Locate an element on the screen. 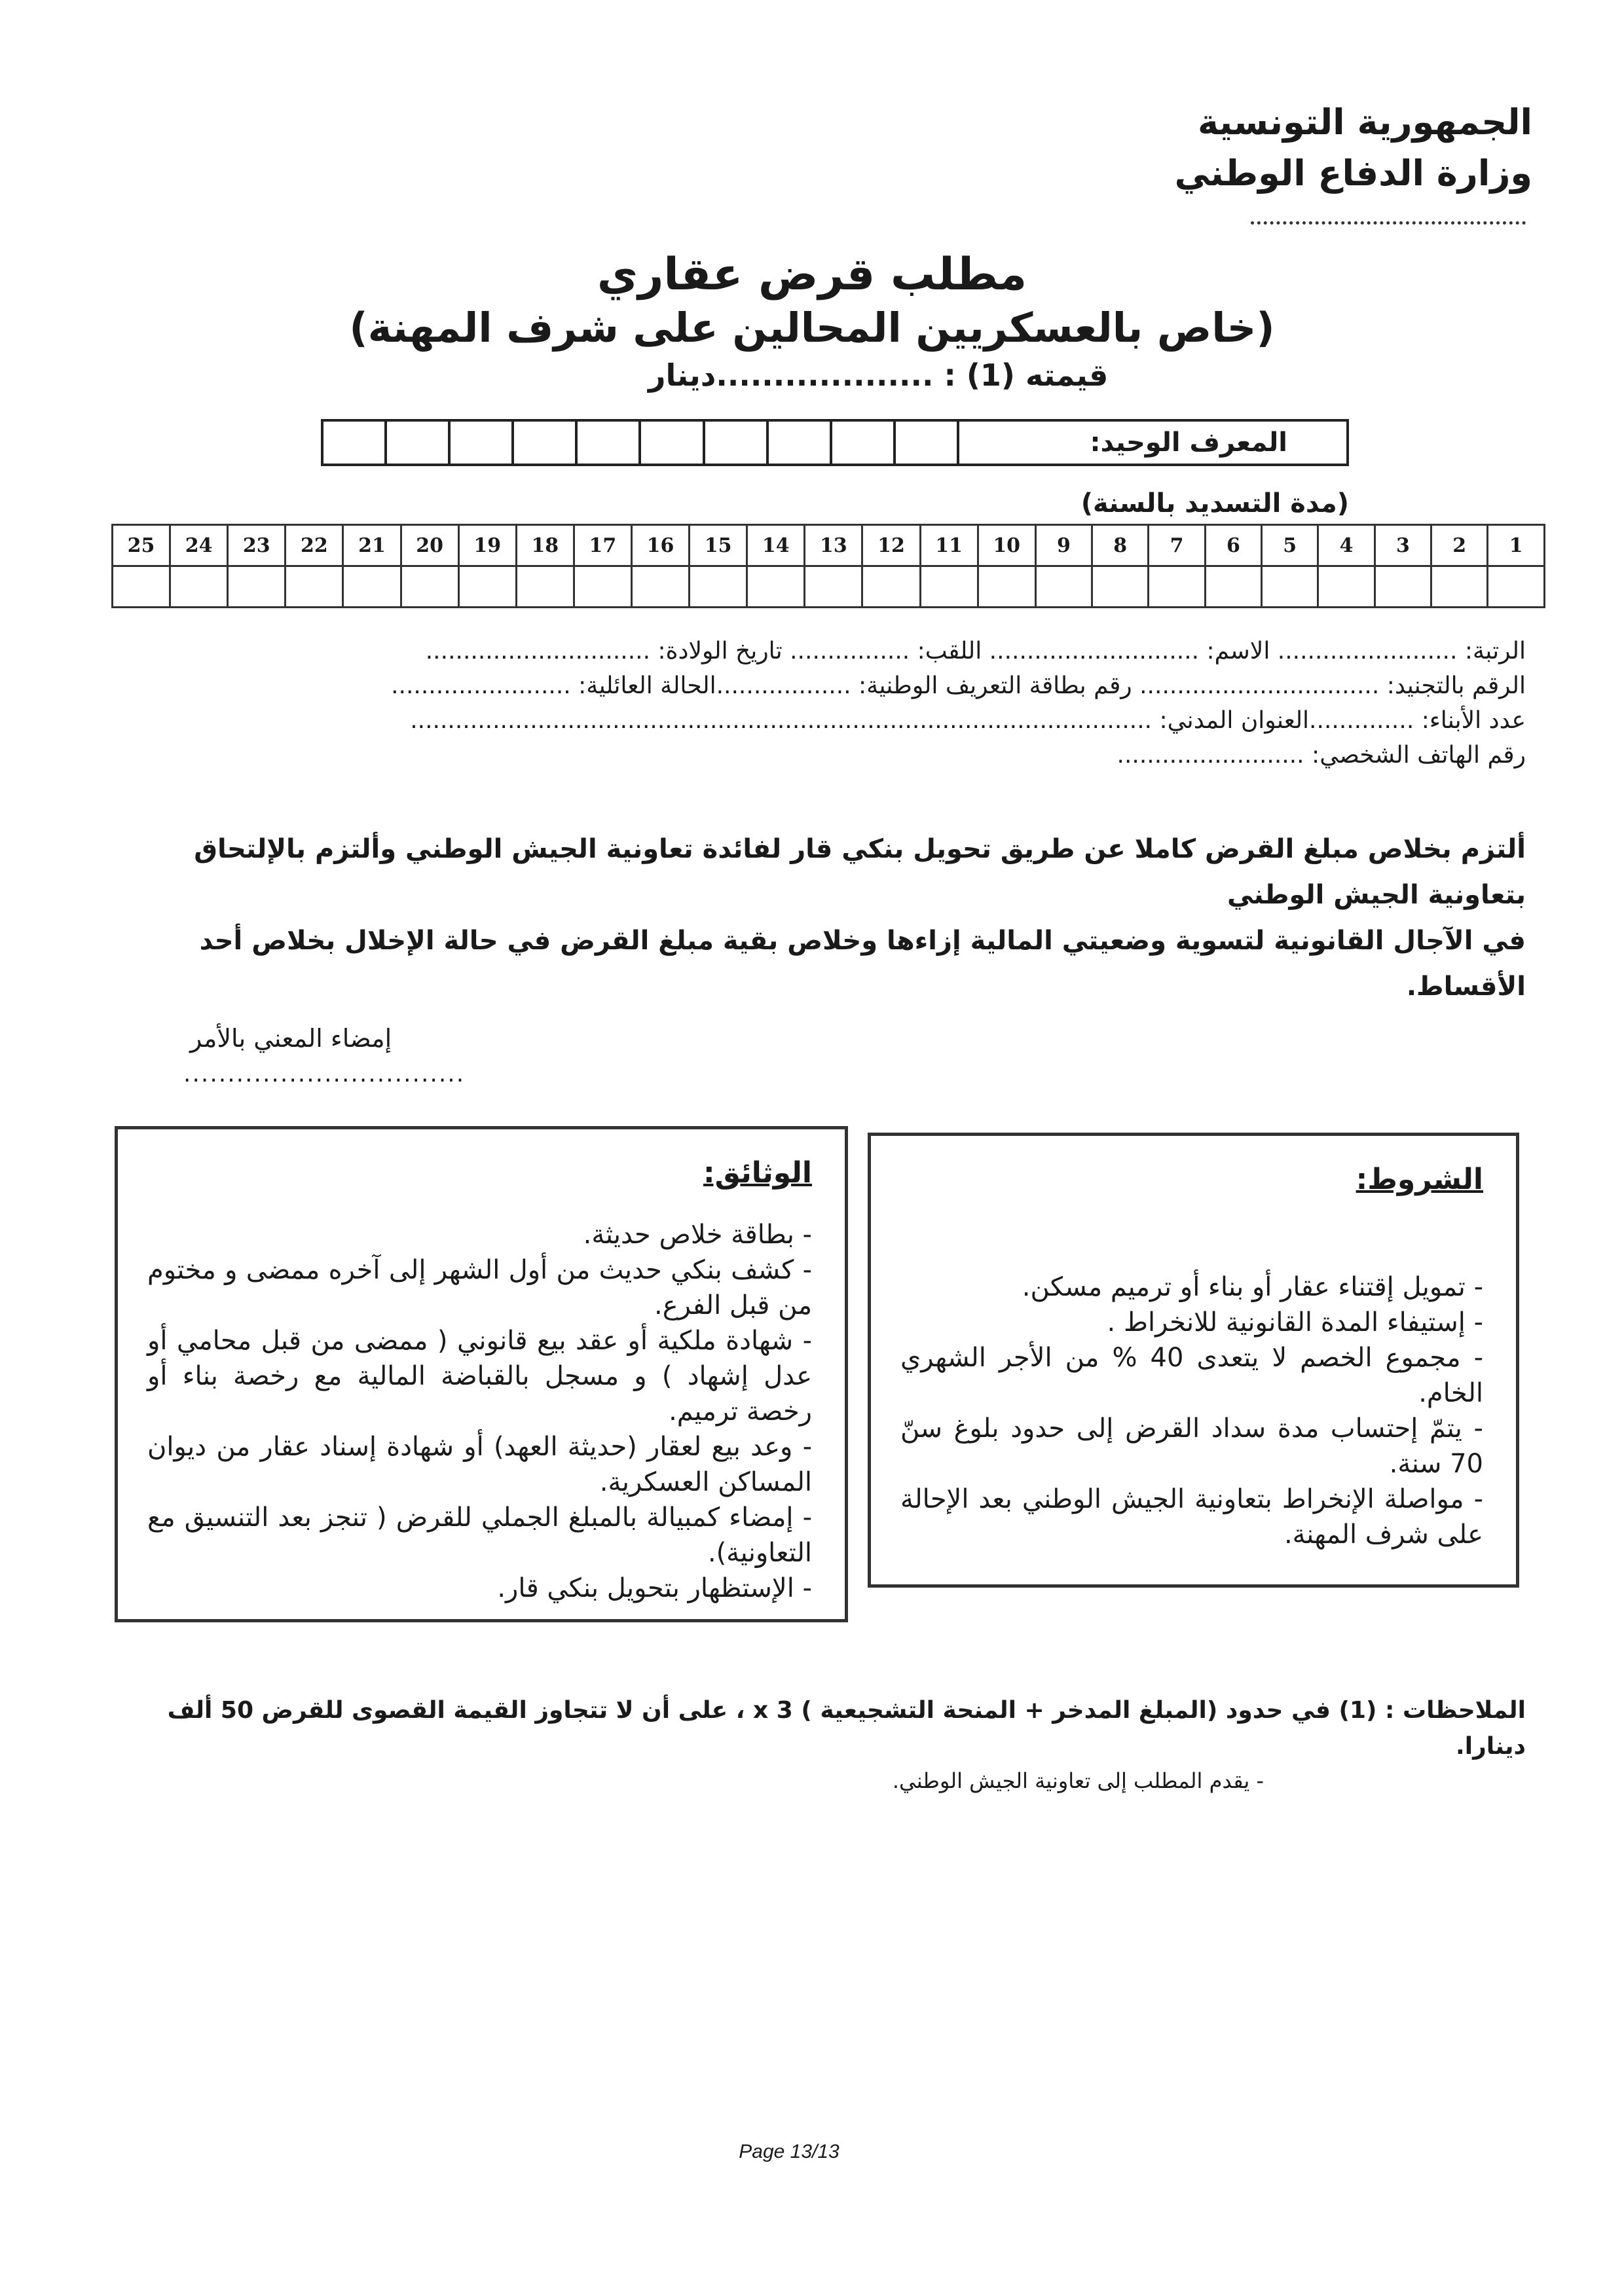 The width and height of the screenshot is (1624, 2296). year-label: 11 is located at coordinates (949, 545).